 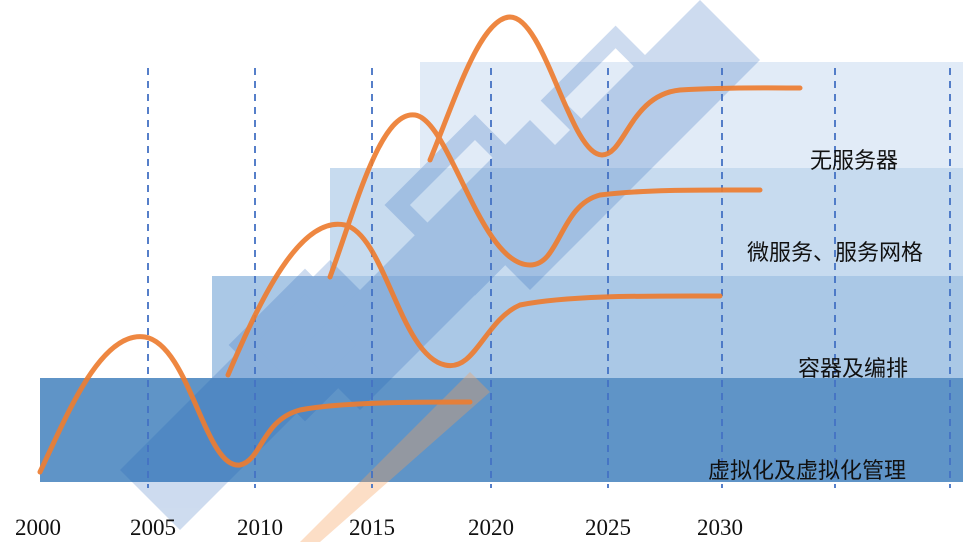 I want to click on curve-microservices, so click(x=545, y=196).